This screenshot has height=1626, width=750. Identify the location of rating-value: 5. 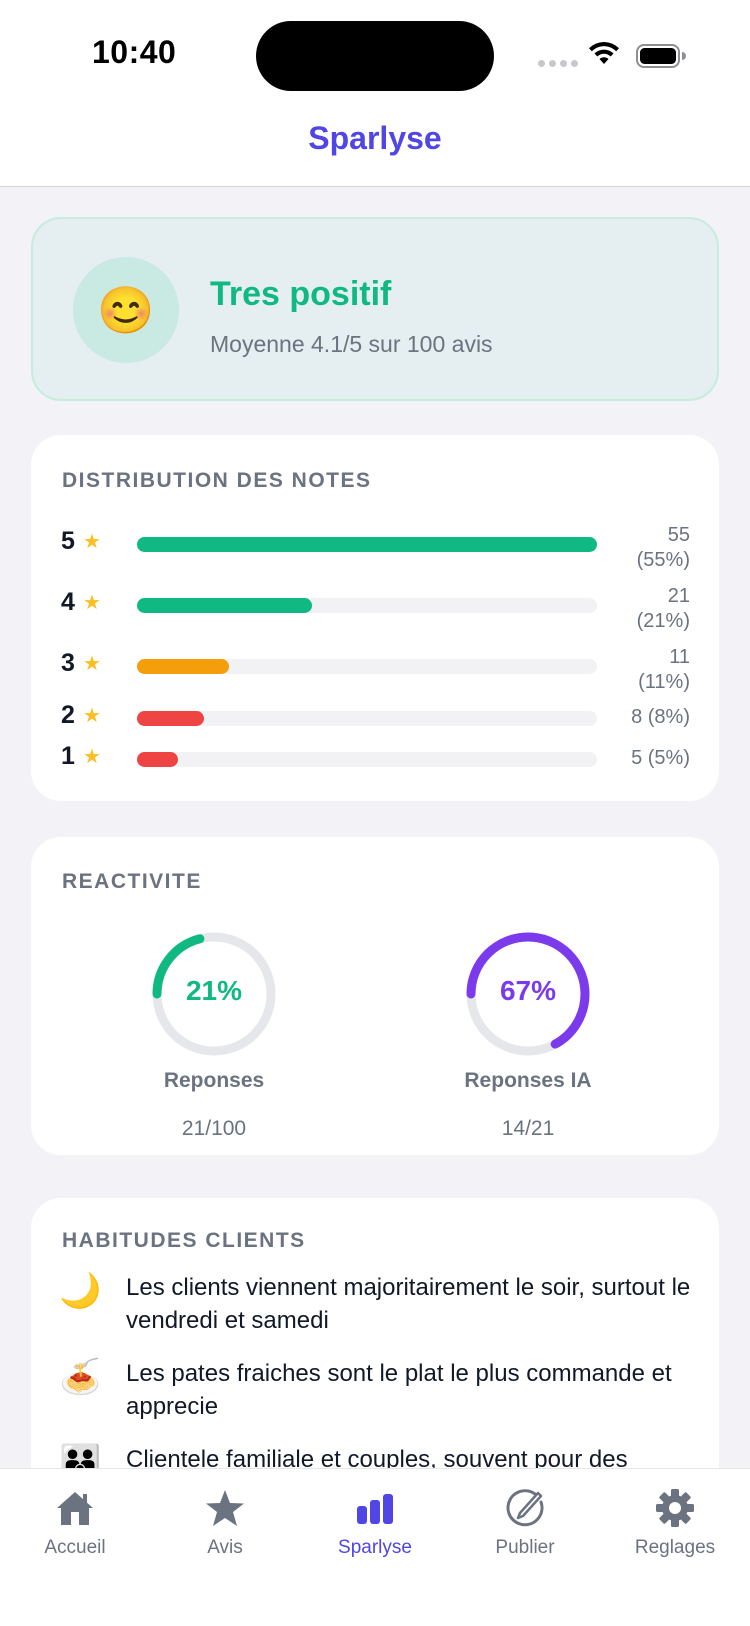
(68, 541).